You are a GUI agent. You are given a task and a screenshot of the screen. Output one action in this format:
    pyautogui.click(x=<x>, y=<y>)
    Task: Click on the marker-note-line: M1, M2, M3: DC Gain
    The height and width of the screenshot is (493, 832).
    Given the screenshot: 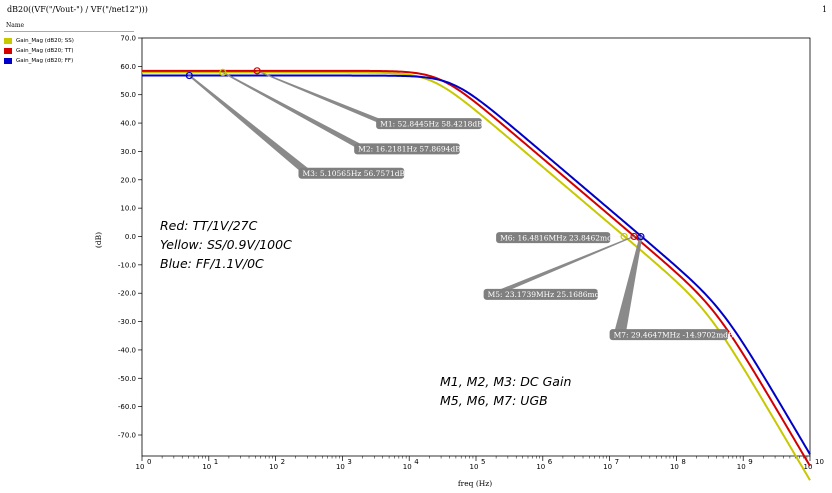 What is the action you would take?
    pyautogui.click(x=505, y=381)
    